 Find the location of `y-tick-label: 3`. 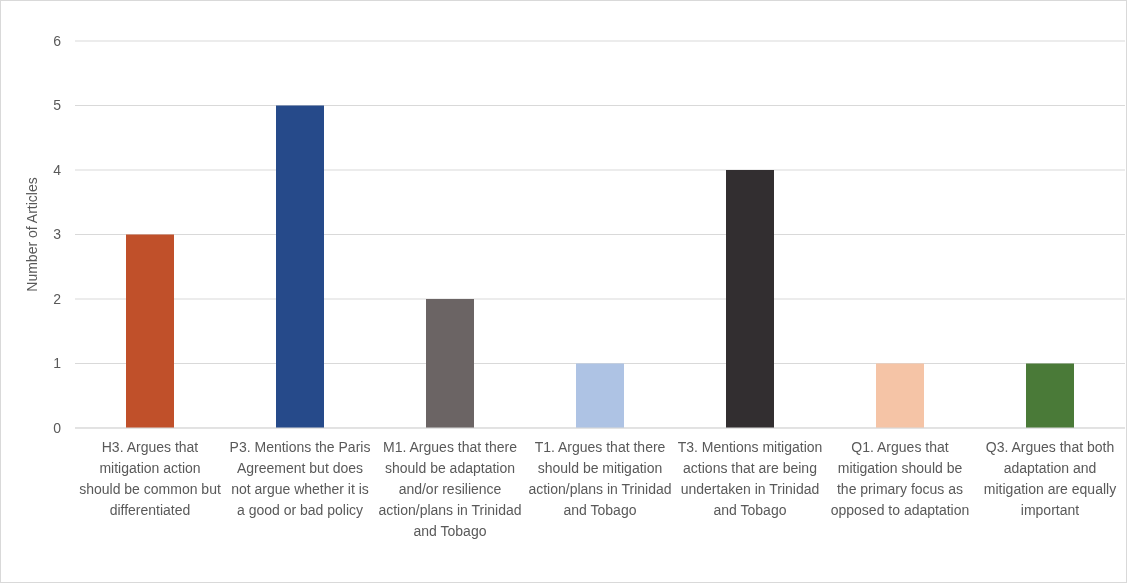

y-tick-label: 3 is located at coordinates (57, 234).